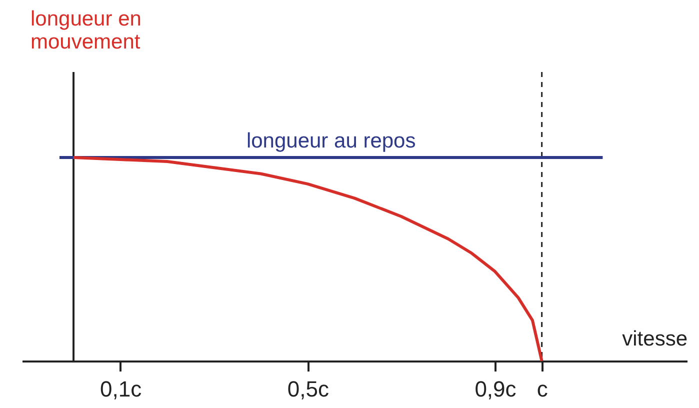  Describe the element at coordinates (121, 389) in the screenshot. I see `x-tick-label: 0,1c` at that location.